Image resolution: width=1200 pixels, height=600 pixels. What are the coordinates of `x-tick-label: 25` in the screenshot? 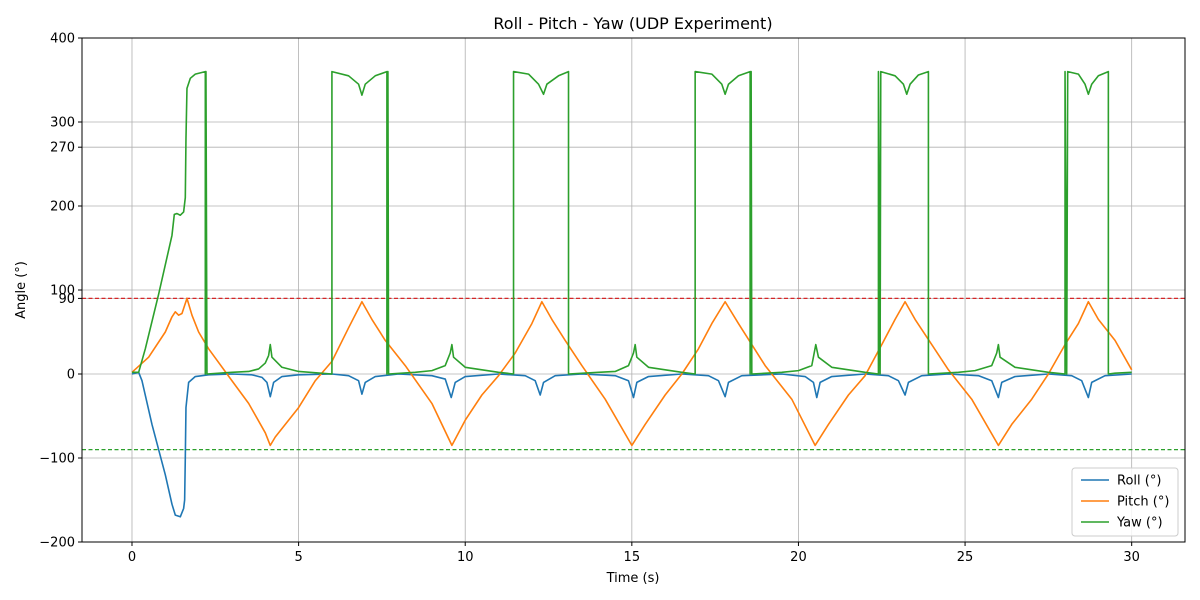 It's located at (965, 557).